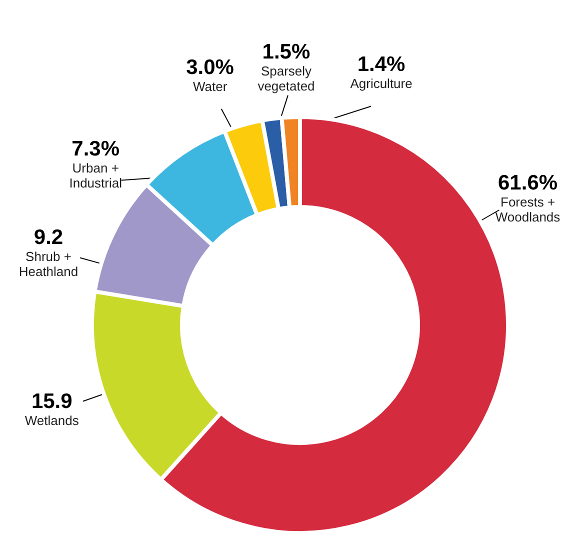 This screenshot has height=538, width=577. Describe the element at coordinates (286, 78) in the screenshot. I see `slice-label: Sparsely vegetated` at that location.